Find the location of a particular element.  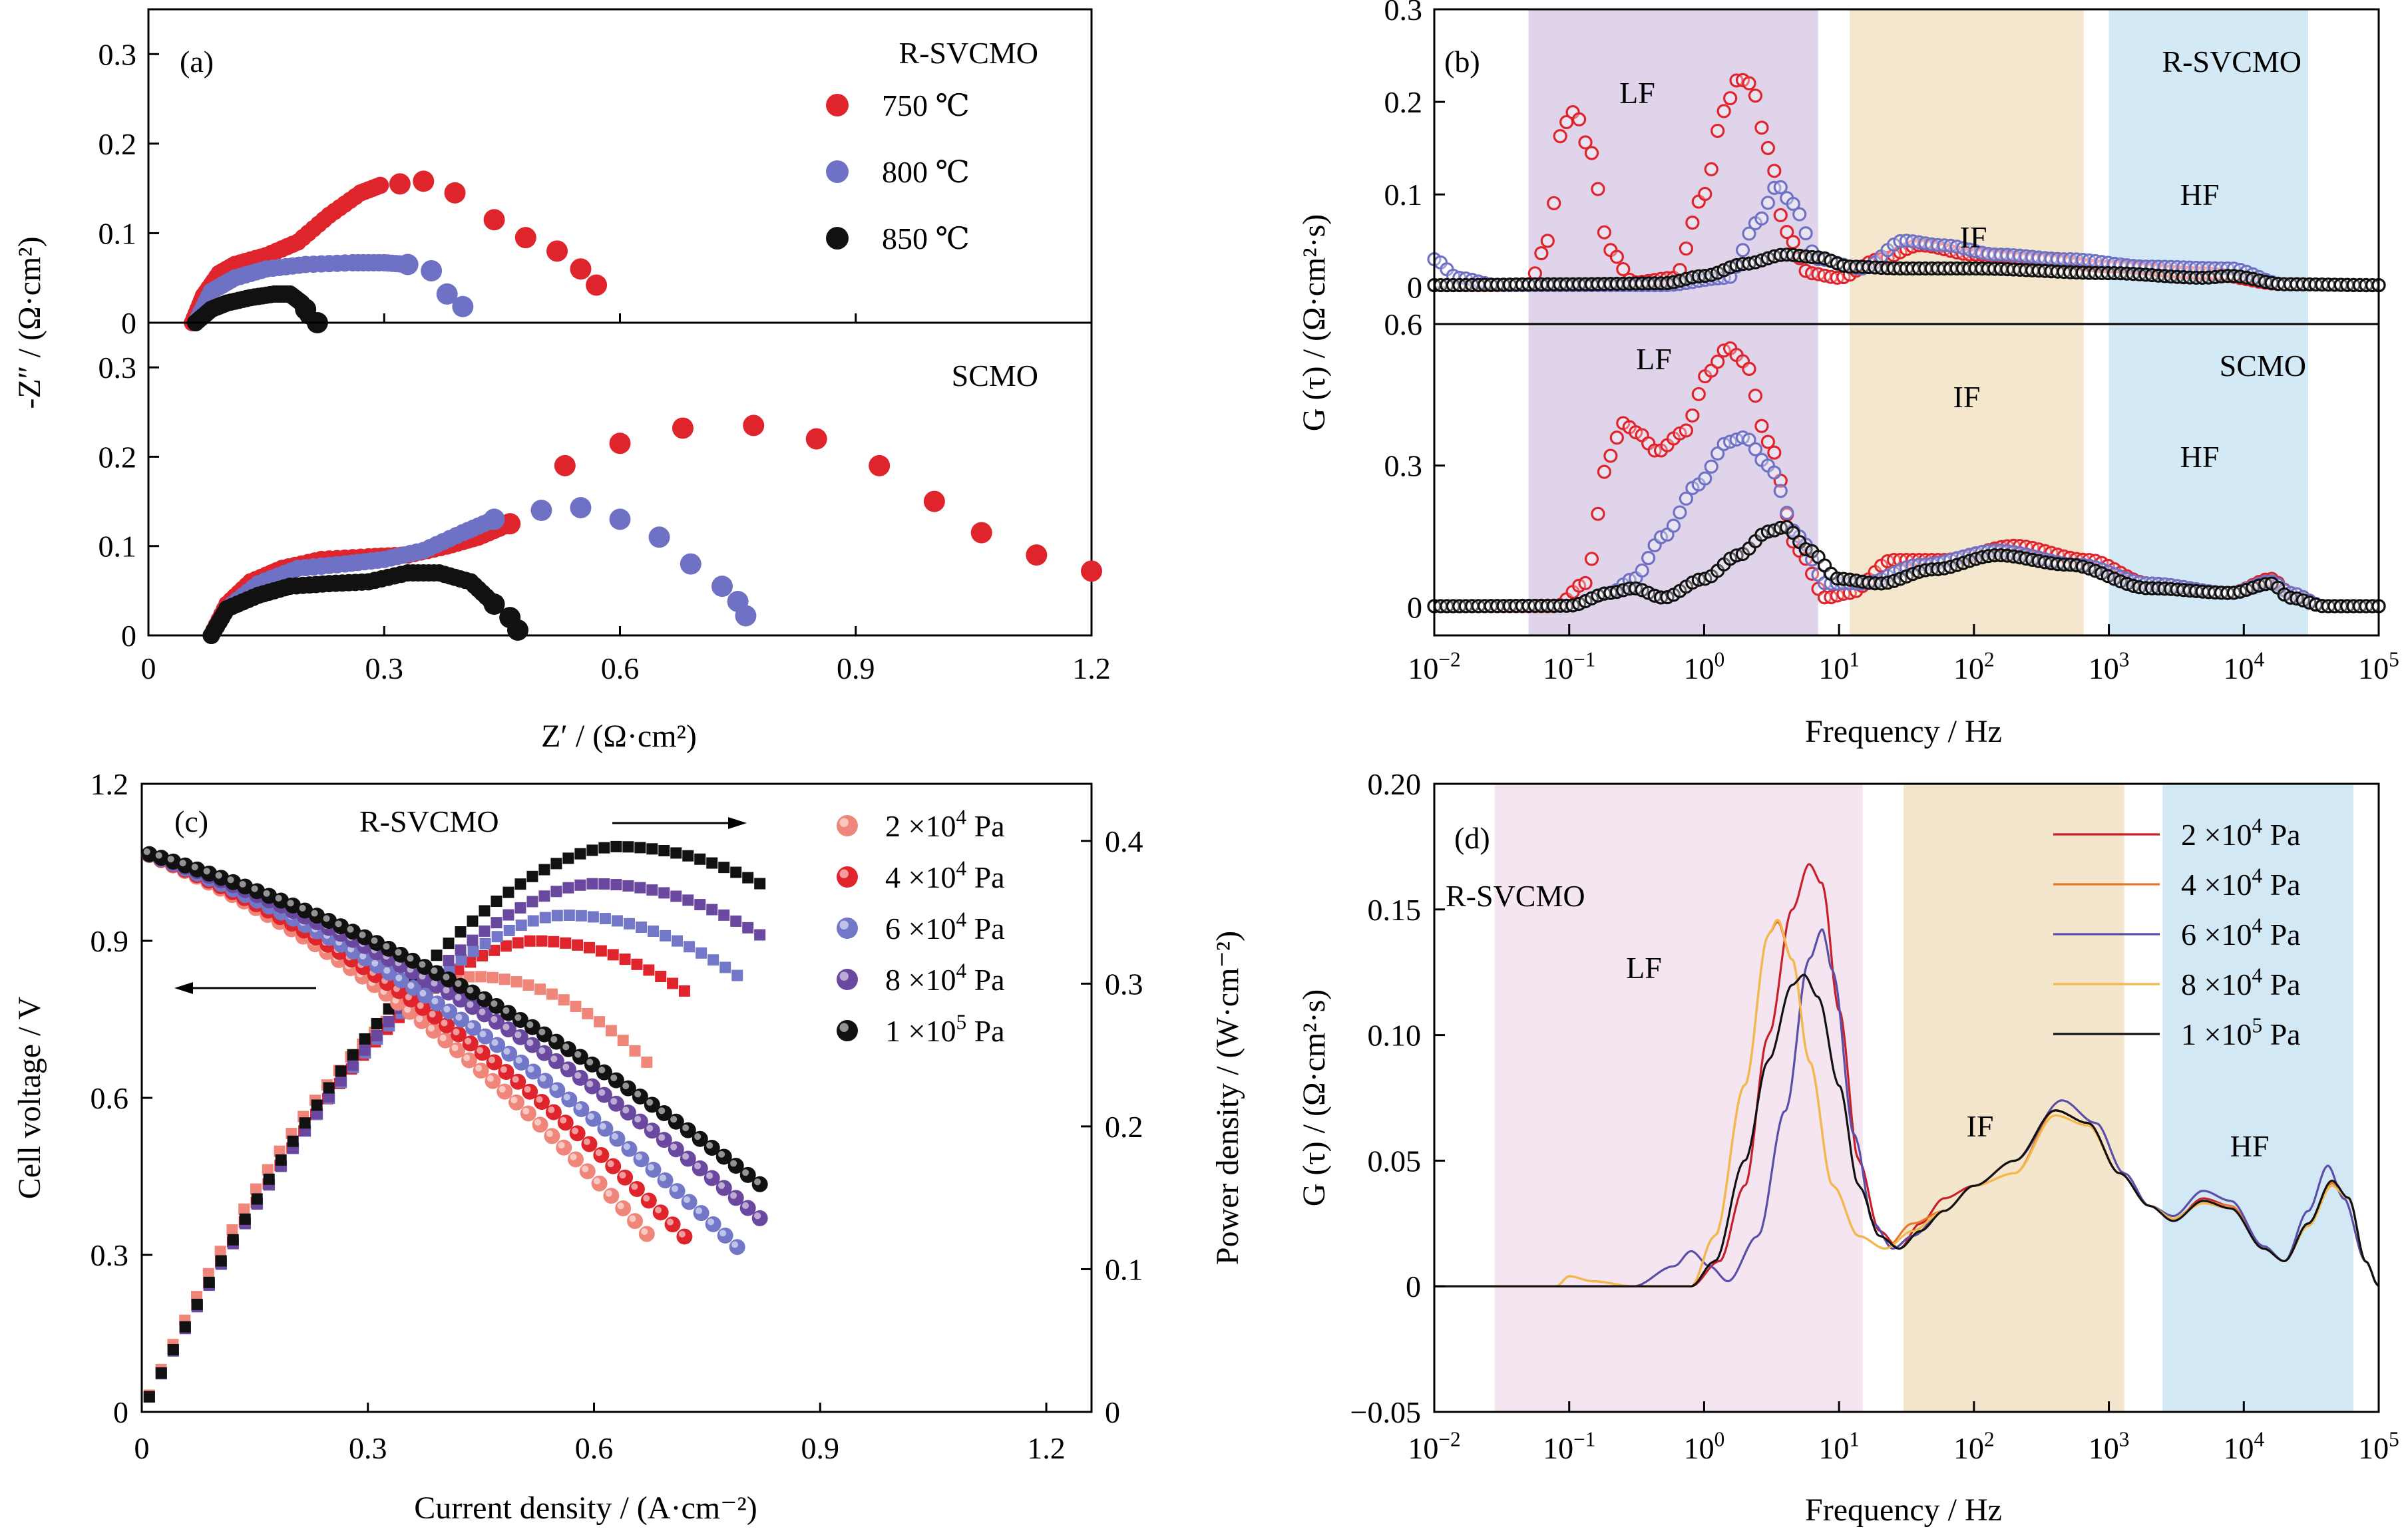

panel-d-title: R-SVCMO is located at coordinates (1516, 896).